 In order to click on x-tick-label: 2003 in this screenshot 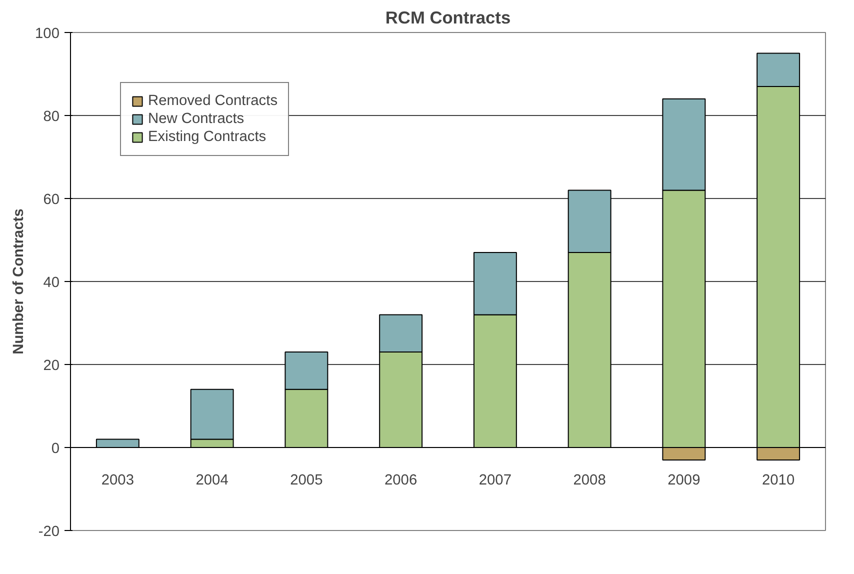, I will do `click(117, 480)`.